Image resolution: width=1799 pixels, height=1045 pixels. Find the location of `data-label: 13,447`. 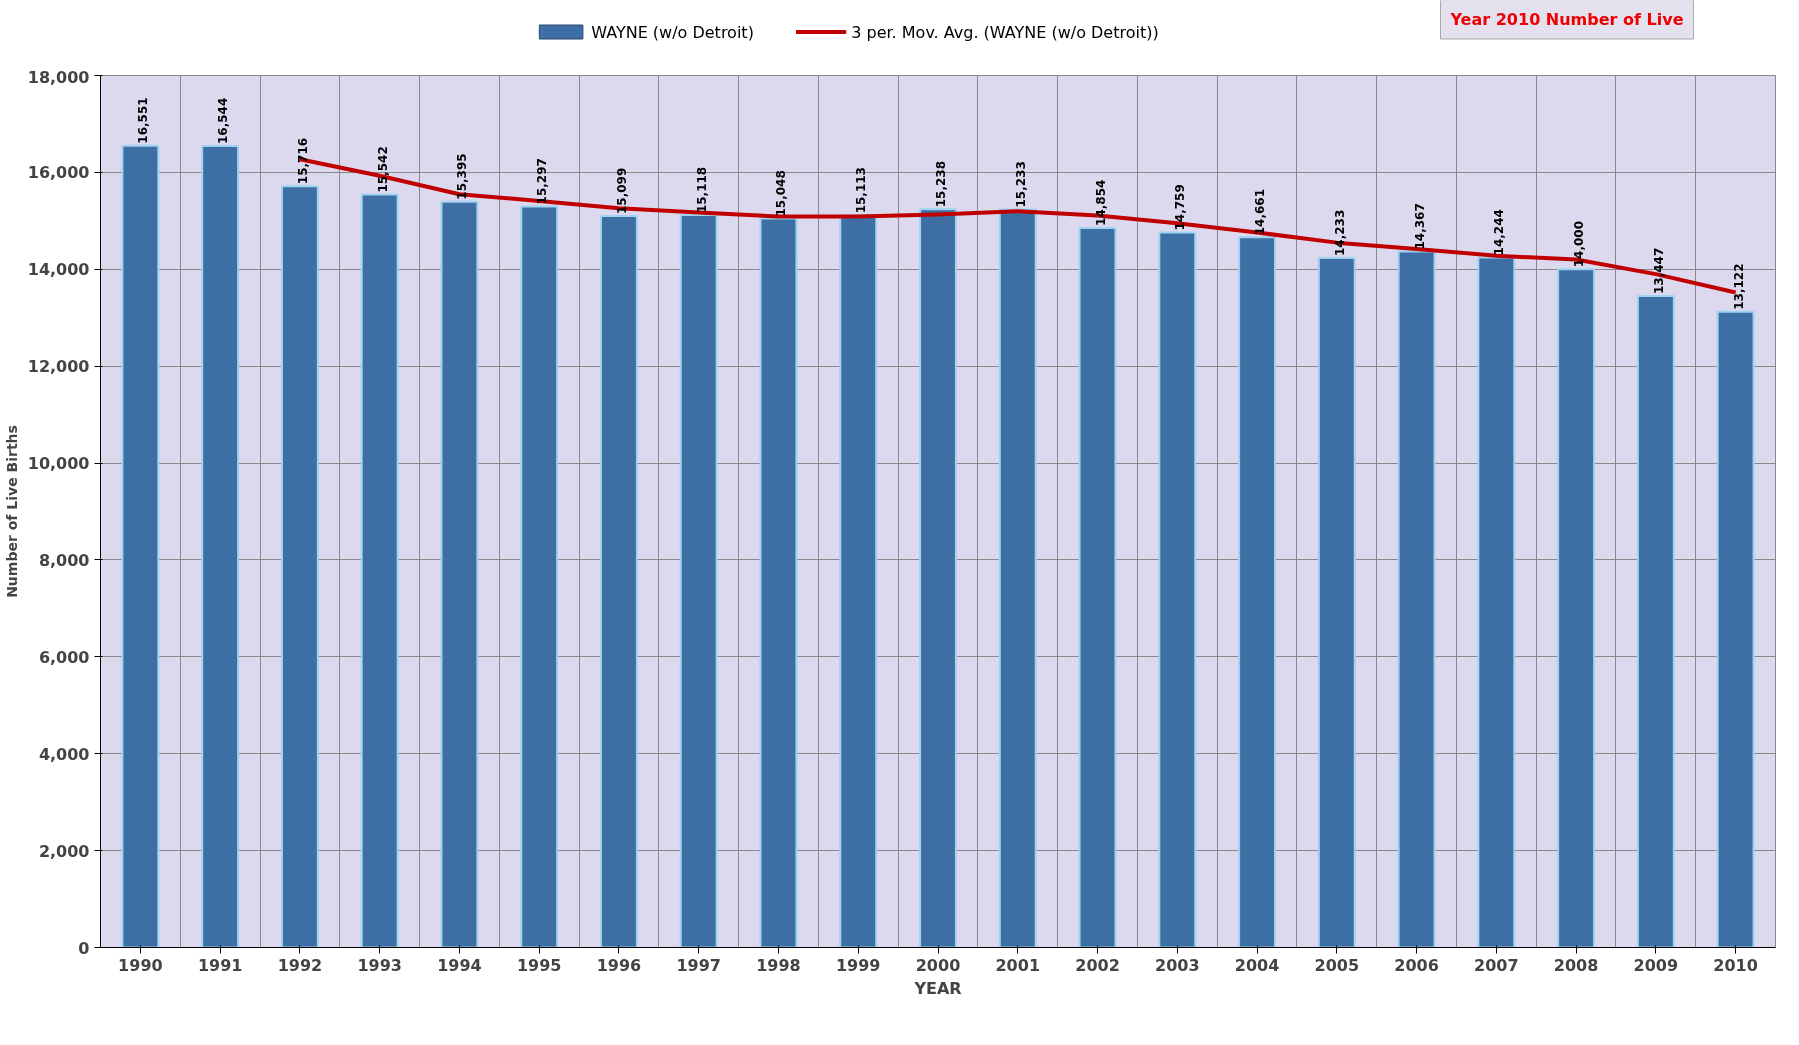

data-label: 13,447 is located at coordinates (1658, 271).